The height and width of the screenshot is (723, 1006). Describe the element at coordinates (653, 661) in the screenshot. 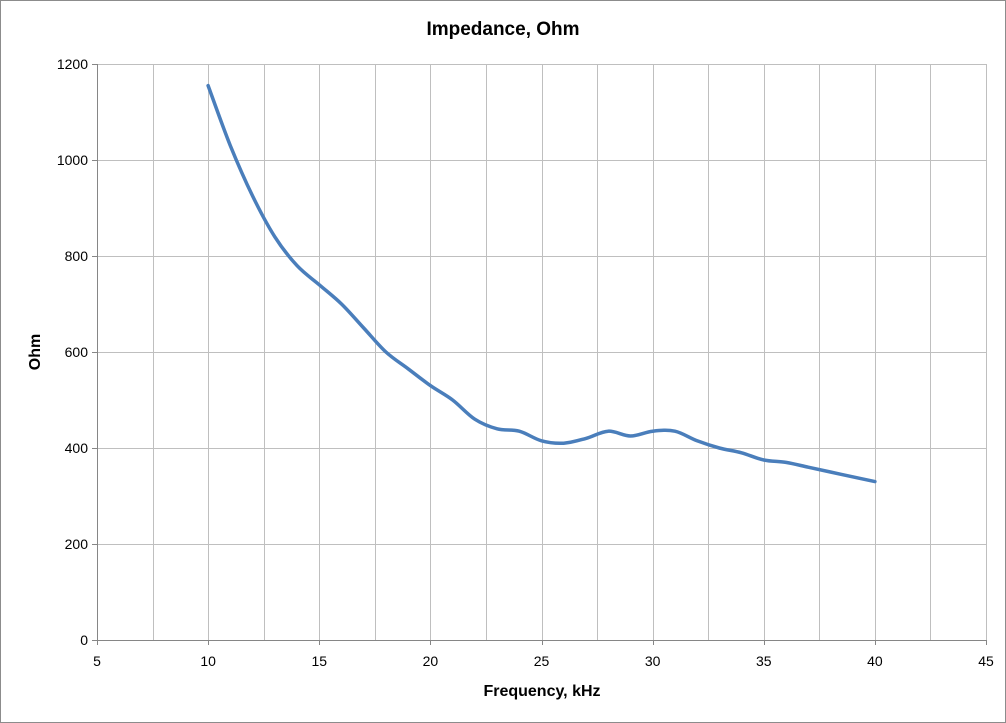

I see `x-tick-label: 30` at that location.